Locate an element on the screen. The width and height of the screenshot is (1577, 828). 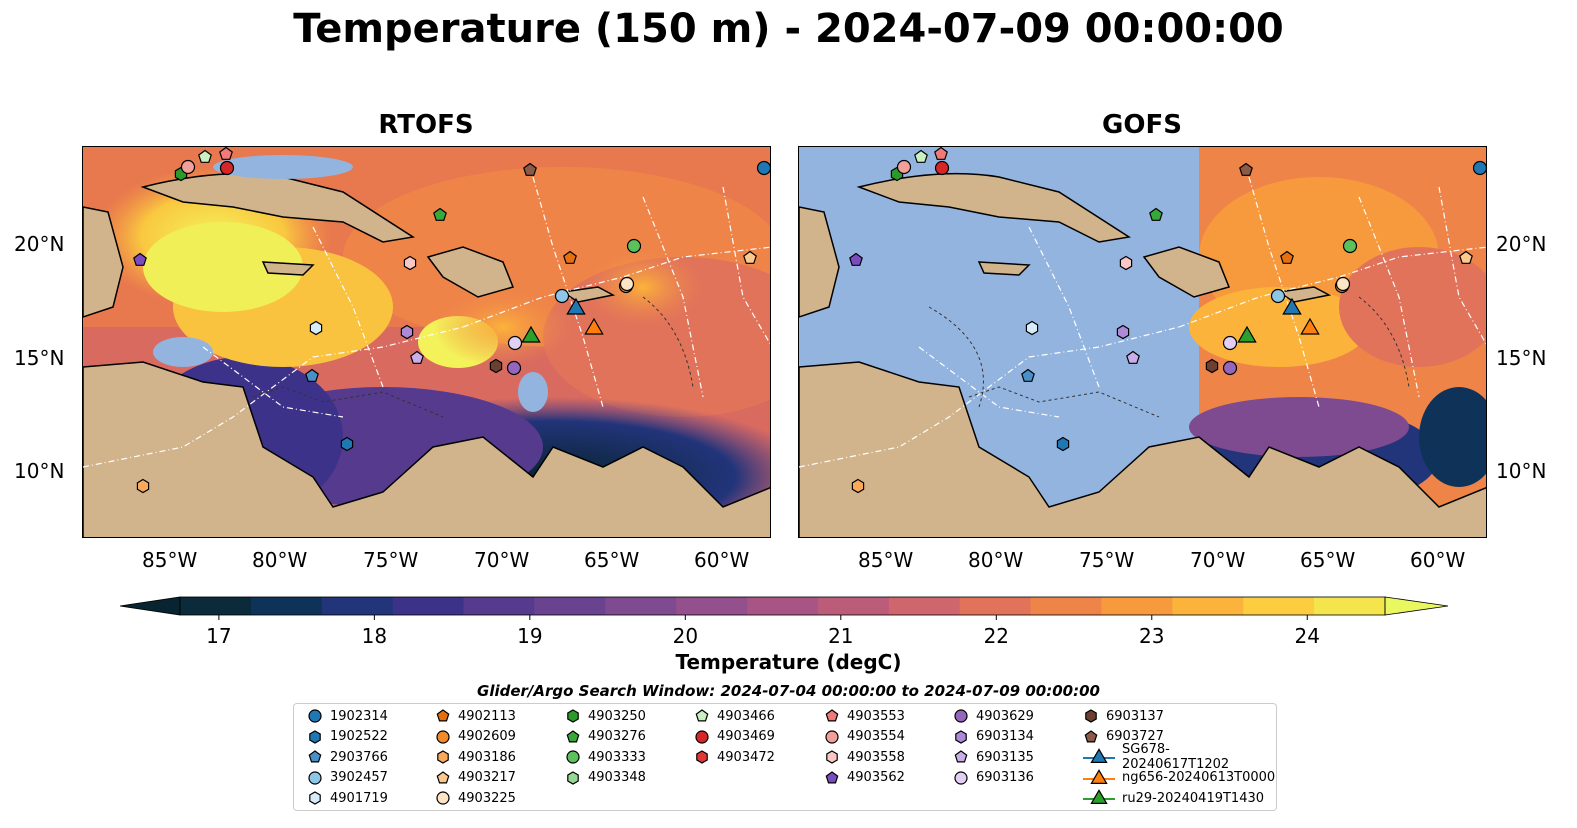
legend-item: 4903250 is located at coordinates (605, 716).